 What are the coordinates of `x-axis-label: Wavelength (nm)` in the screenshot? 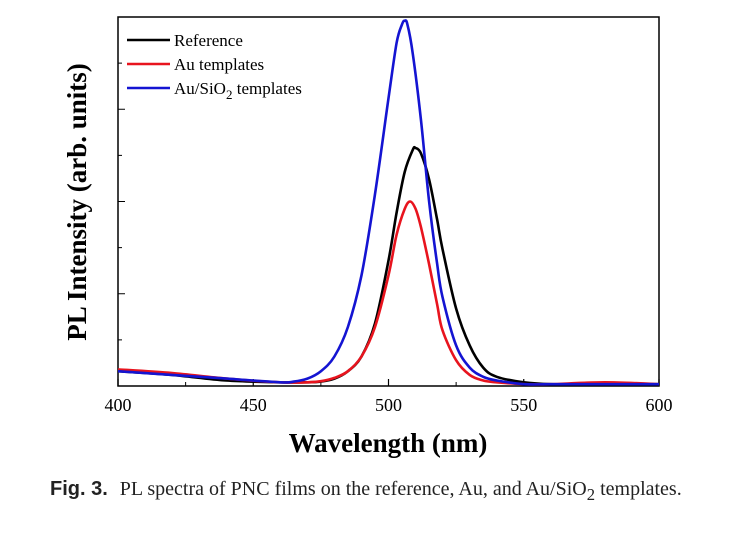 It's located at (388, 443).